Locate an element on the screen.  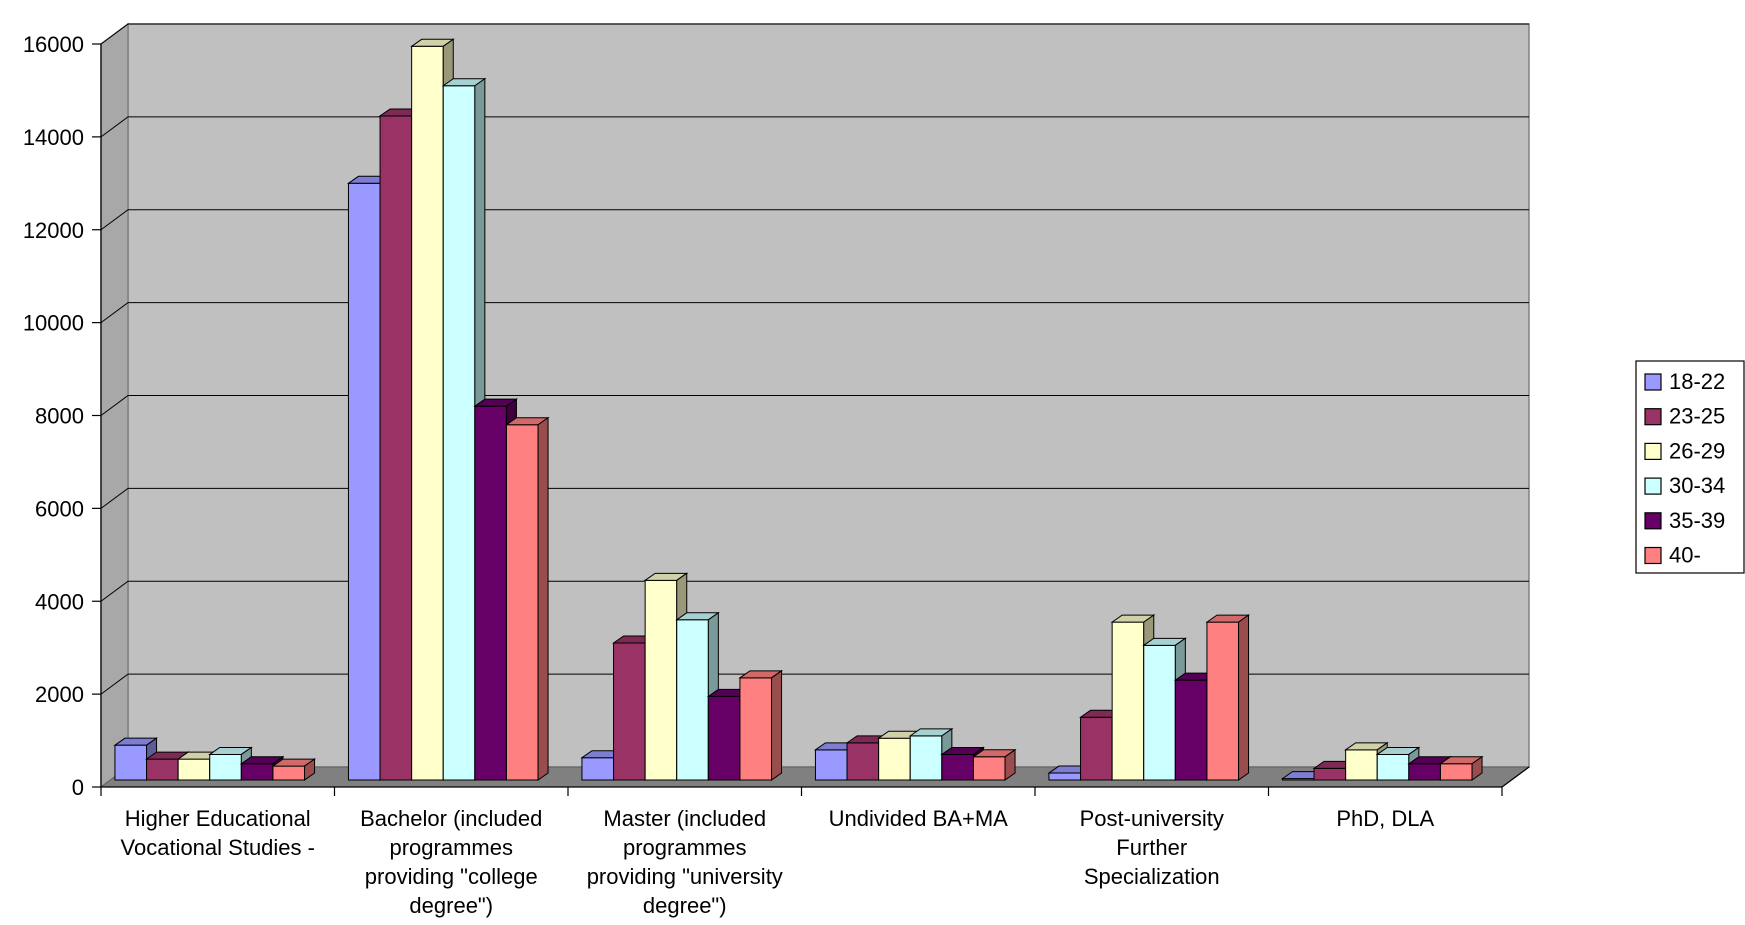
y-tick-label: 2000 is located at coordinates (59, 694).